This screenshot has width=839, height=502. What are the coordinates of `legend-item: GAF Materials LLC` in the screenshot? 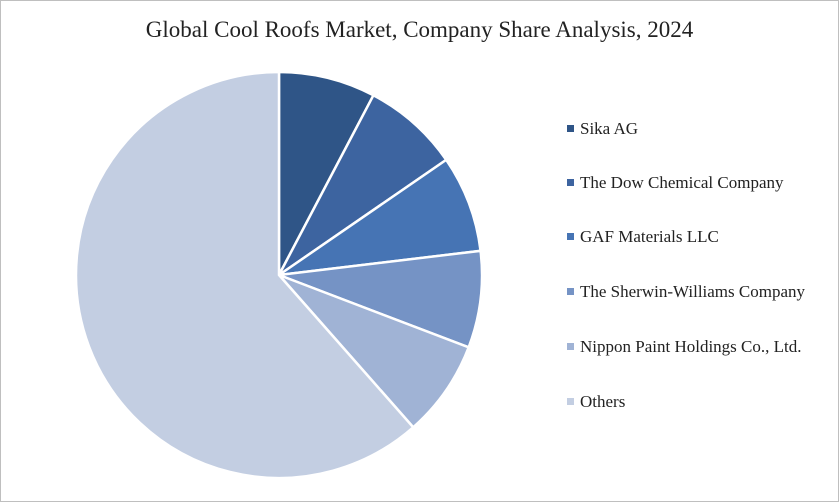 It's located at (698, 236).